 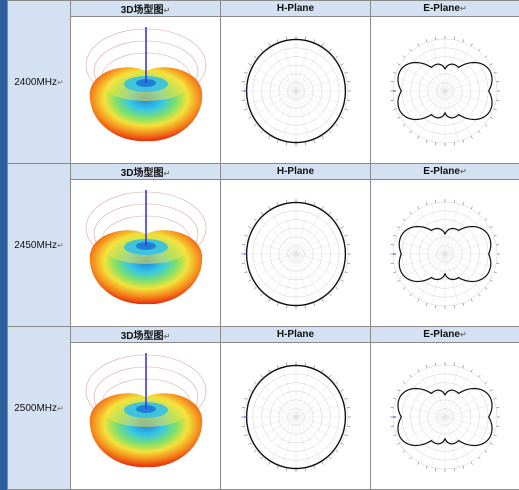 What do you see at coordinates (441, 8) in the screenshot?
I see `column-header-eplane-label: E-Plane` at bounding box center [441, 8].